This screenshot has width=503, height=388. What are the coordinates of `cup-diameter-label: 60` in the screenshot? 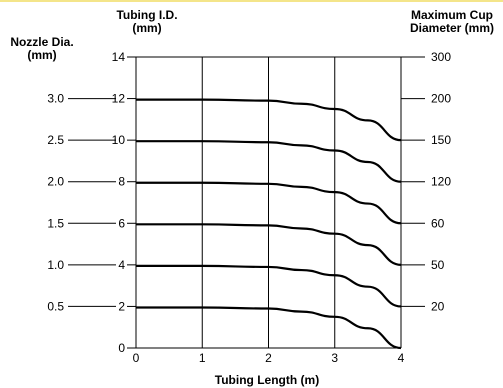 It's located at (438, 223).